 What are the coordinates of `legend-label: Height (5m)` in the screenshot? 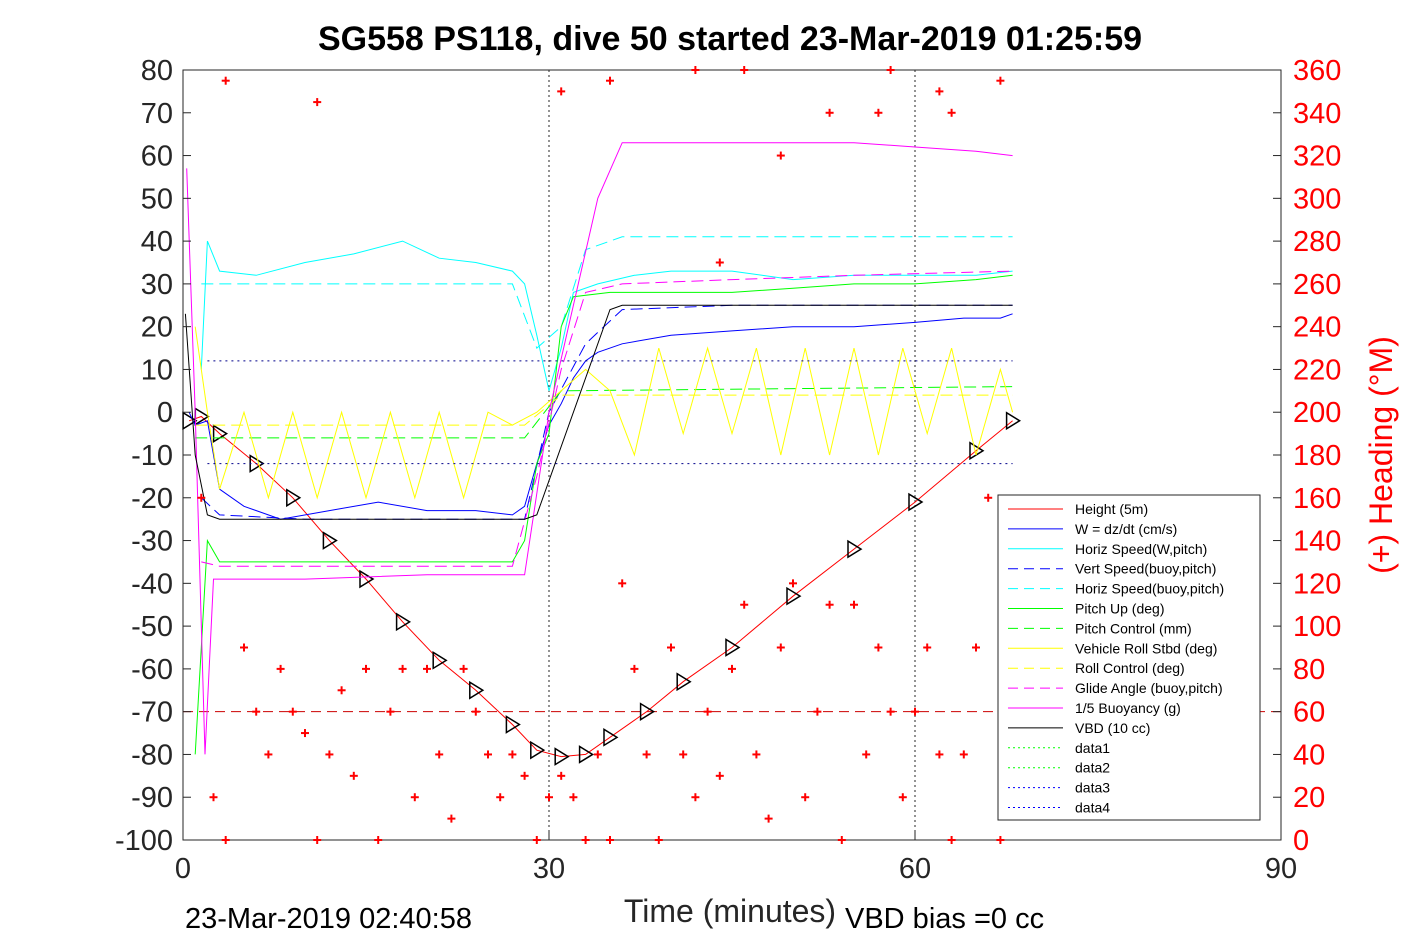 It's located at (1111, 509).